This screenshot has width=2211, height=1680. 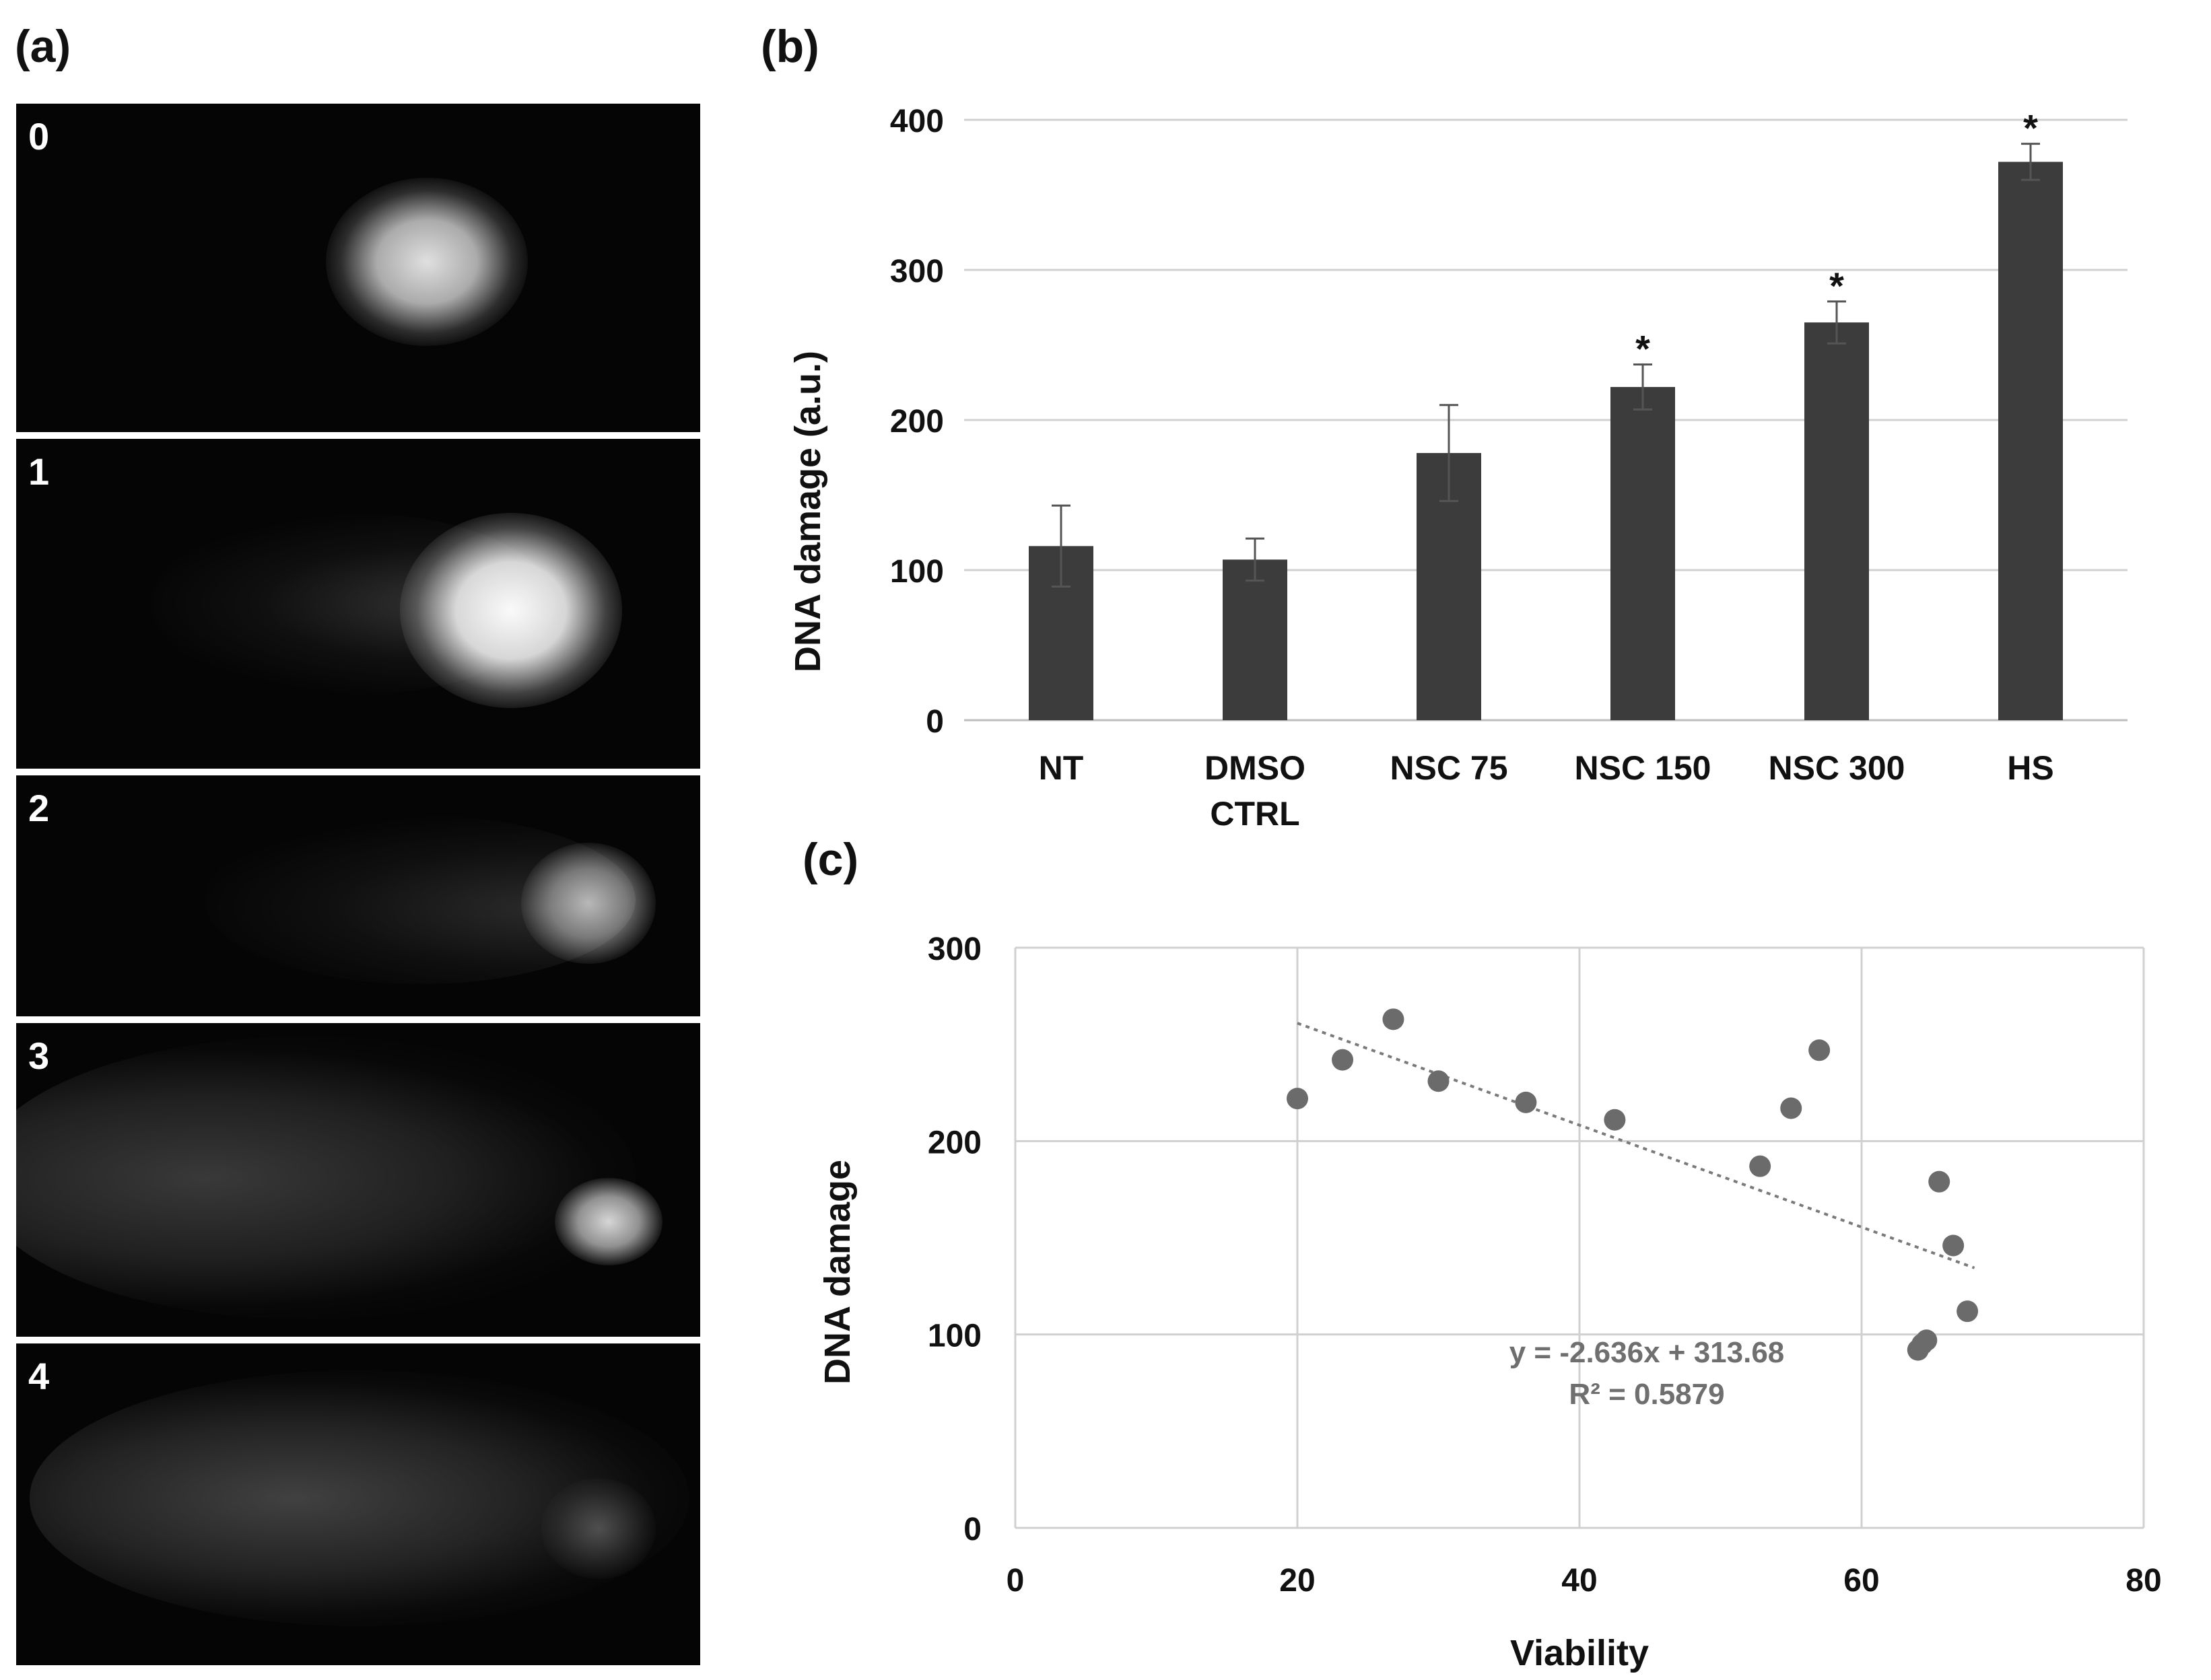 I want to click on scatter-y-tick-label: 300, so click(x=955, y=950).